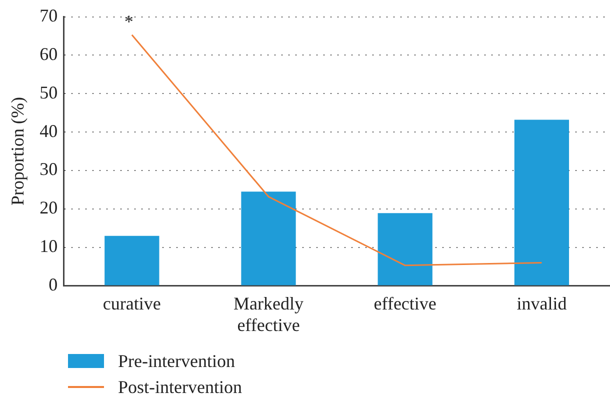 Image resolution: width=610 pixels, height=402 pixels. What do you see at coordinates (49, 130) in the screenshot?
I see `y-tick-label: 40` at bounding box center [49, 130].